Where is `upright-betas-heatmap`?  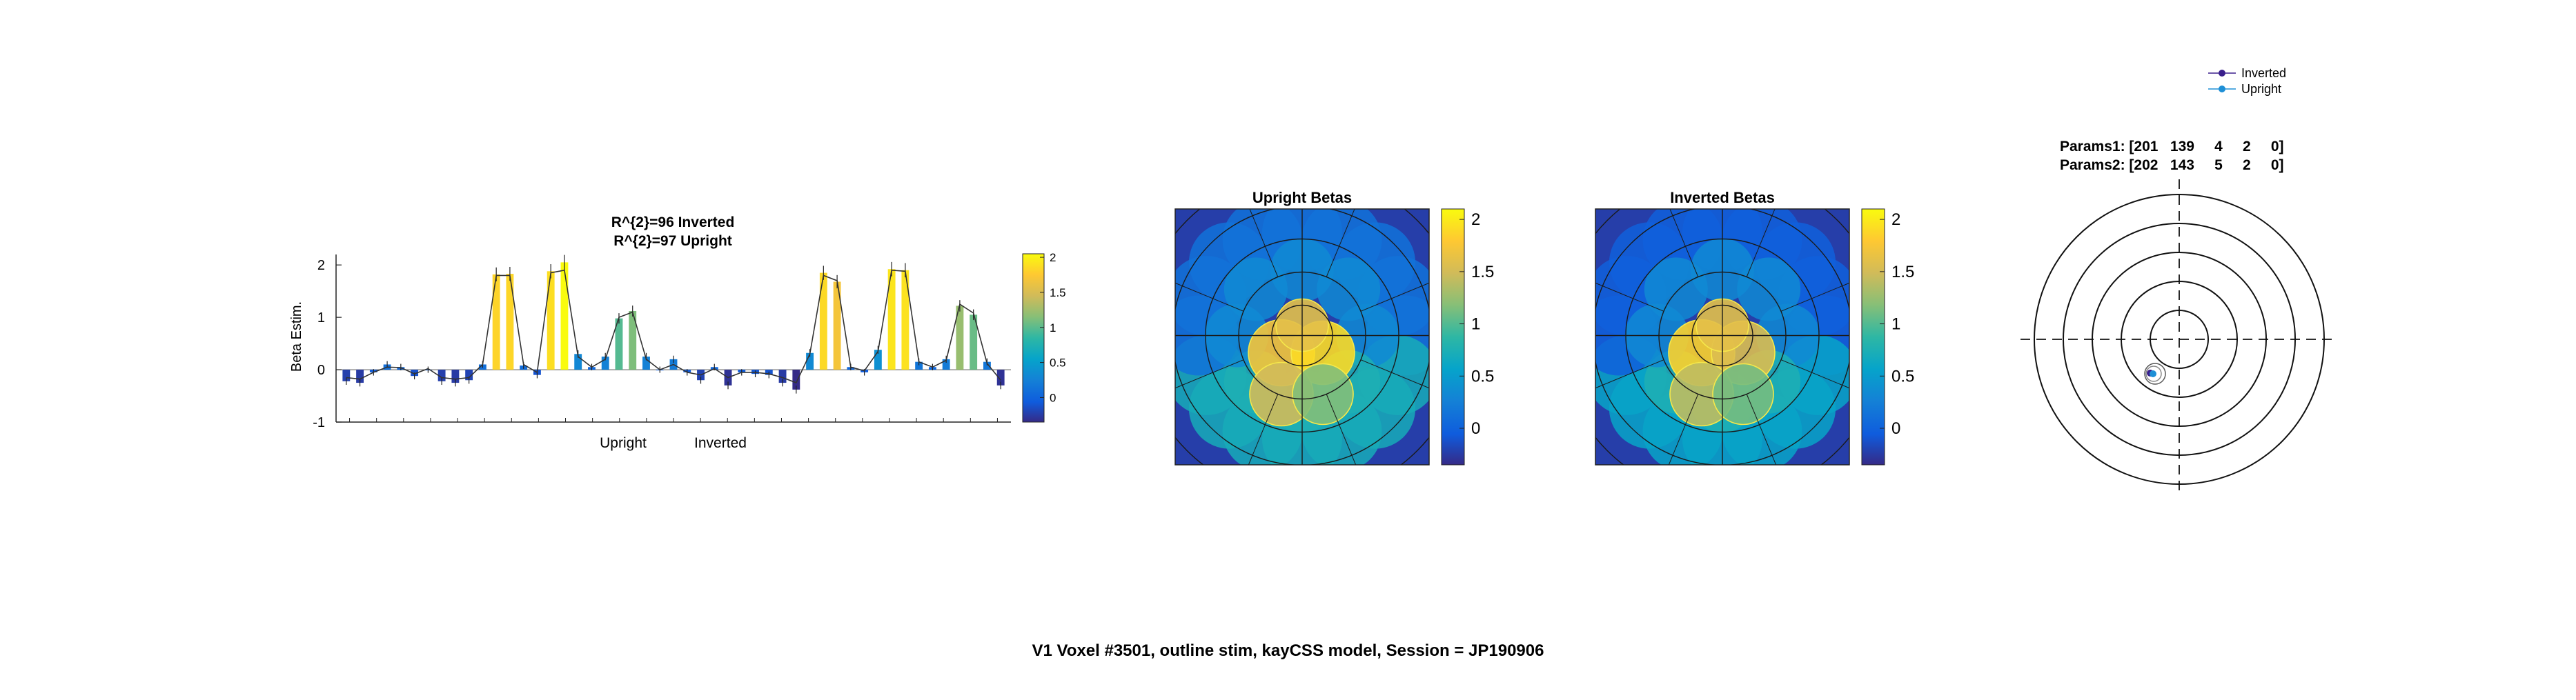
upright-betas-heatmap is located at coordinates (1302, 337).